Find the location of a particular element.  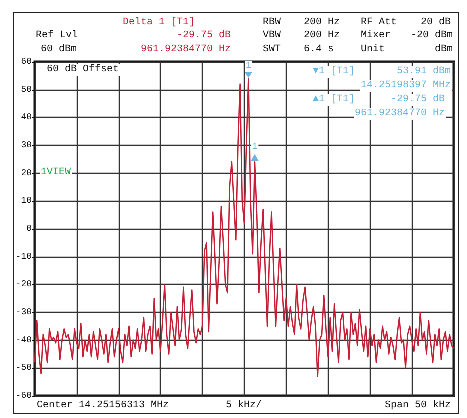

text: SWT is located at coordinates (272, 50).